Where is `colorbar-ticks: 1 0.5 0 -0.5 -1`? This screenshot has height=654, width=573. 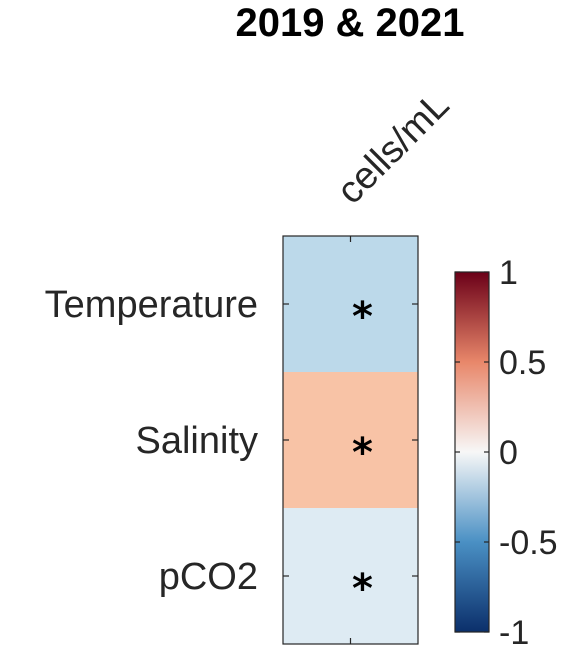 colorbar-ticks: 1 0.5 0 -0.5 -1 is located at coordinates (506, 453).